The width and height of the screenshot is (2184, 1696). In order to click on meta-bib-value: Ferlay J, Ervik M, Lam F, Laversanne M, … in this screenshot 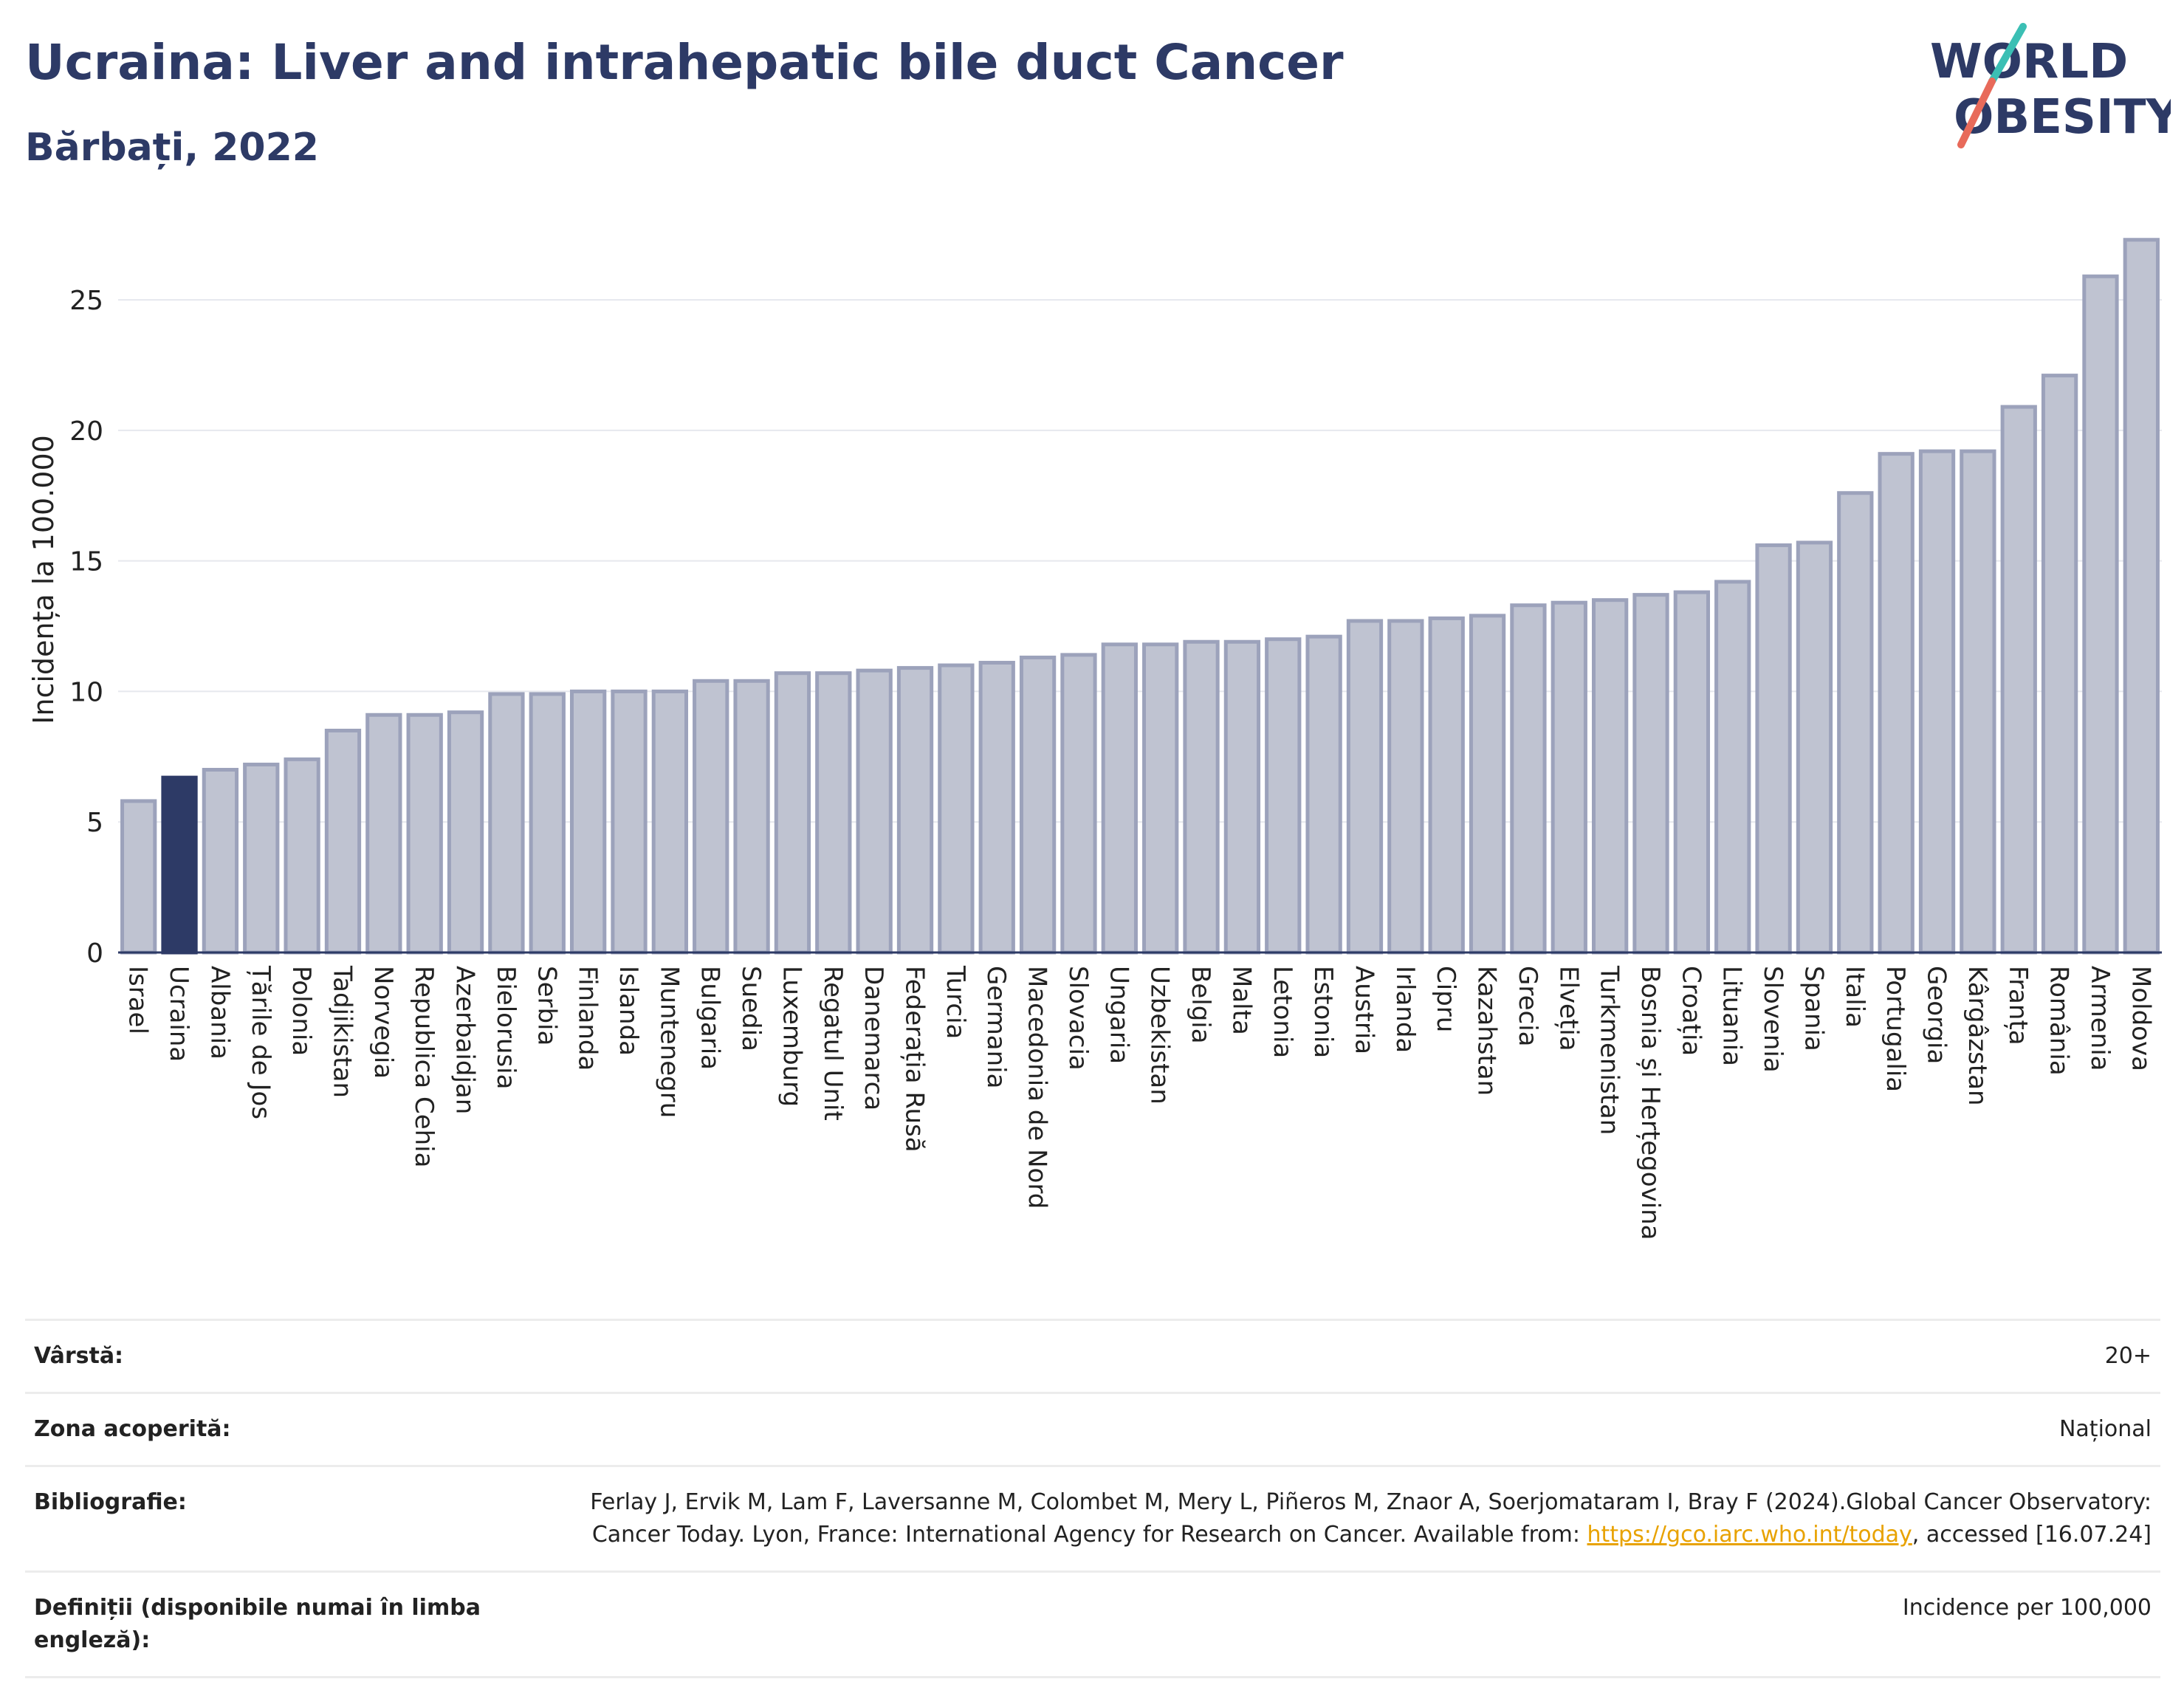, I will do `click(1358, 1518)`.